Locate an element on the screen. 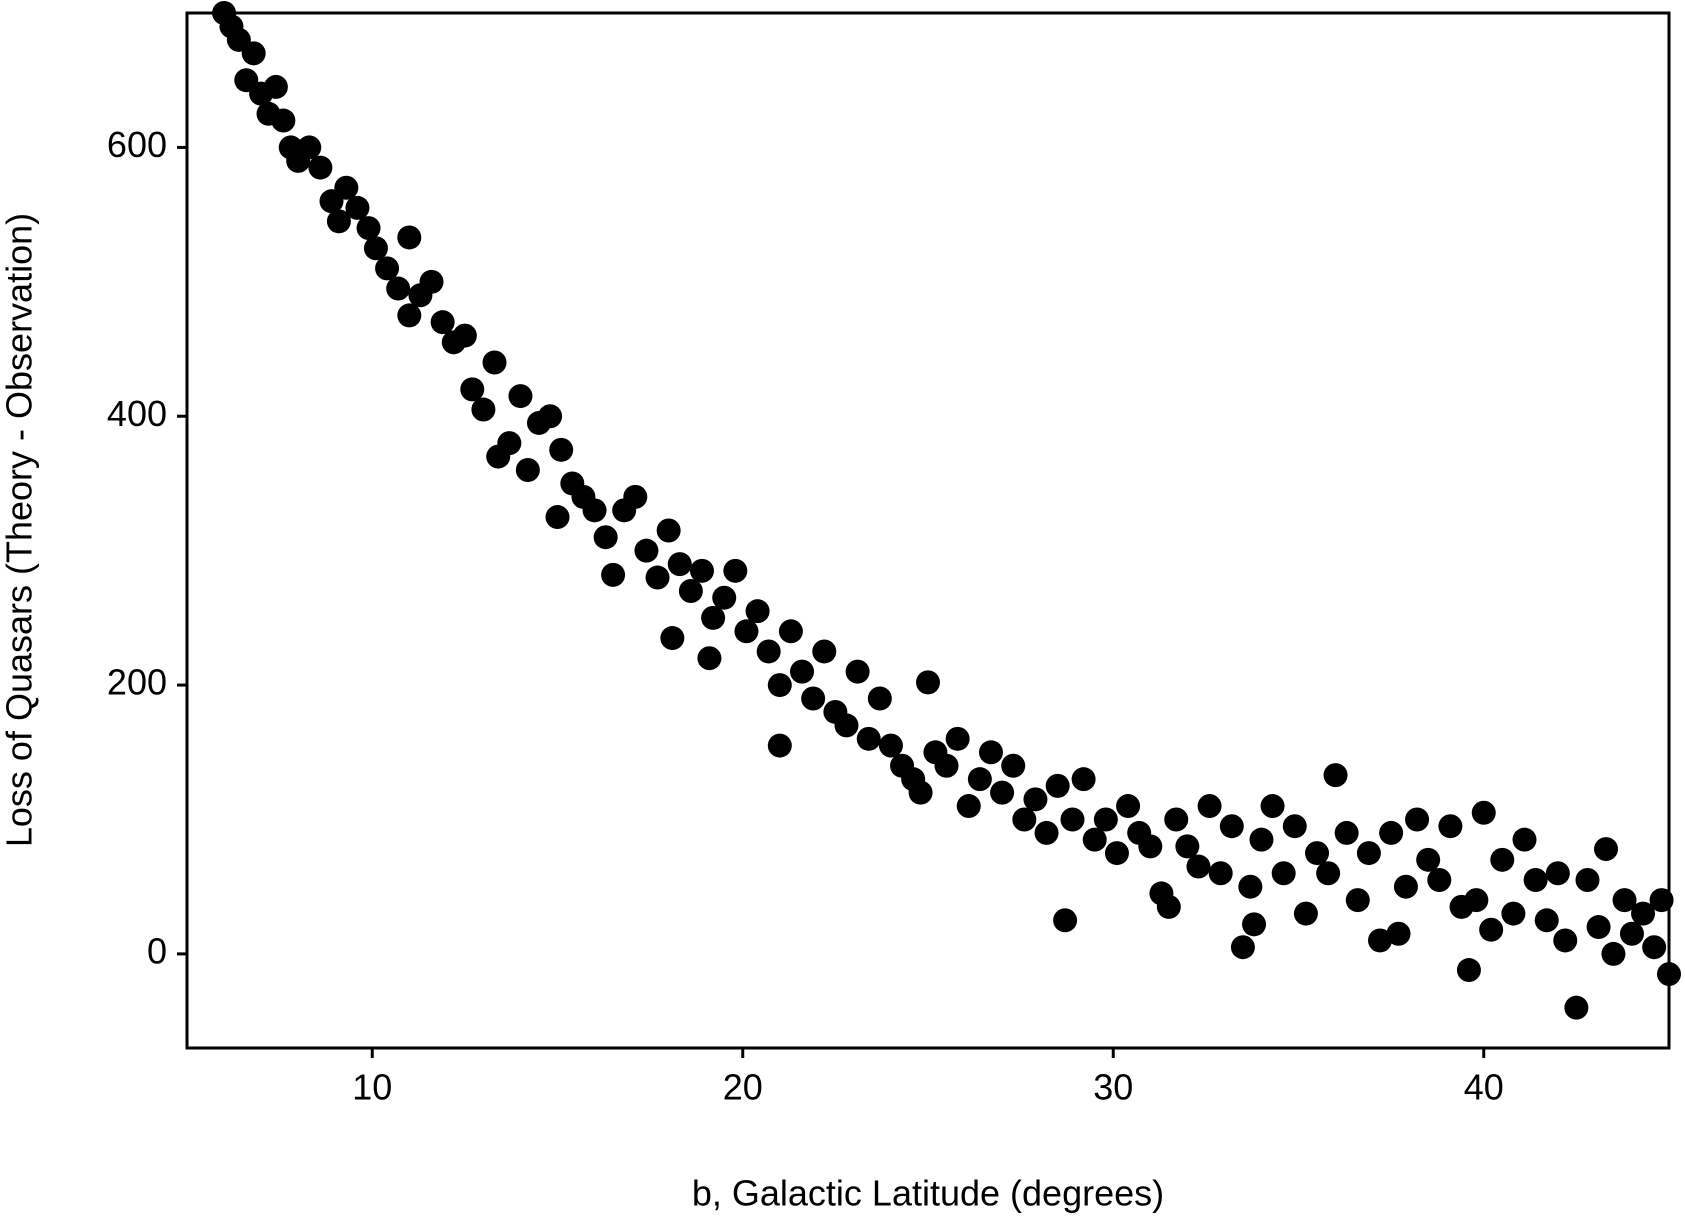 This screenshot has width=1685, height=1227. x-tick-label: 40 is located at coordinates (1484, 1087).